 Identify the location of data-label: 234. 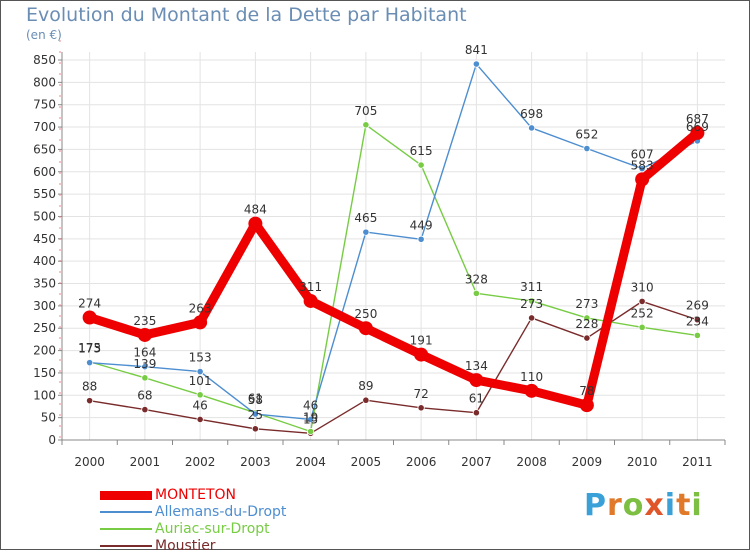
(697, 321).